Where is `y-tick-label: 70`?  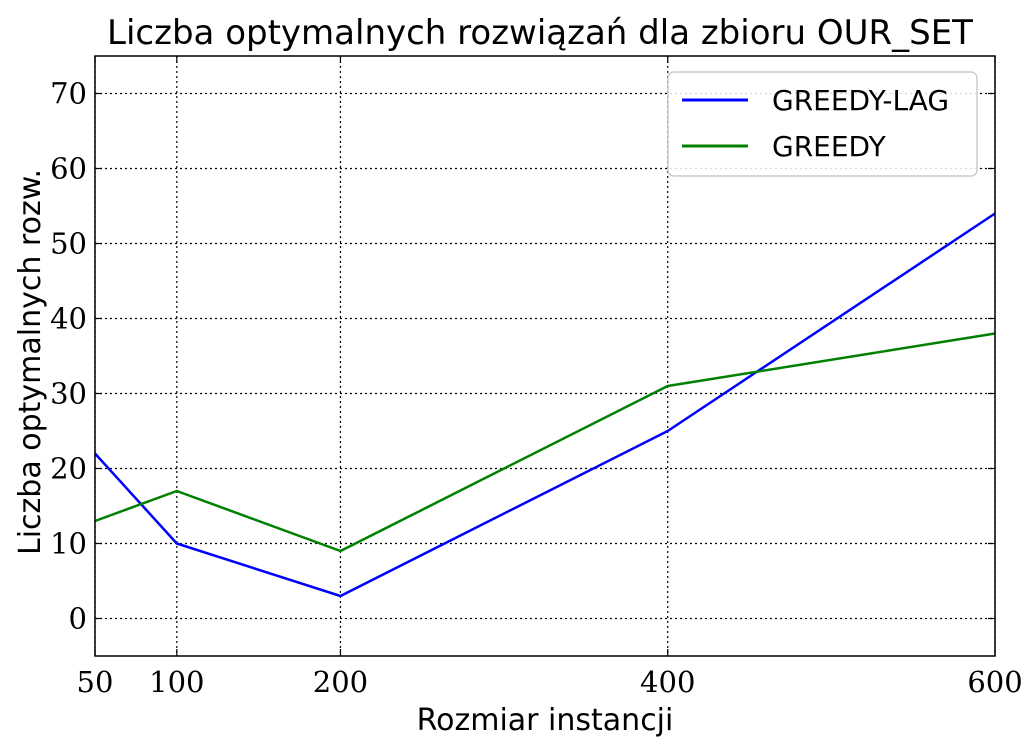
y-tick-label: 70 is located at coordinates (68, 94).